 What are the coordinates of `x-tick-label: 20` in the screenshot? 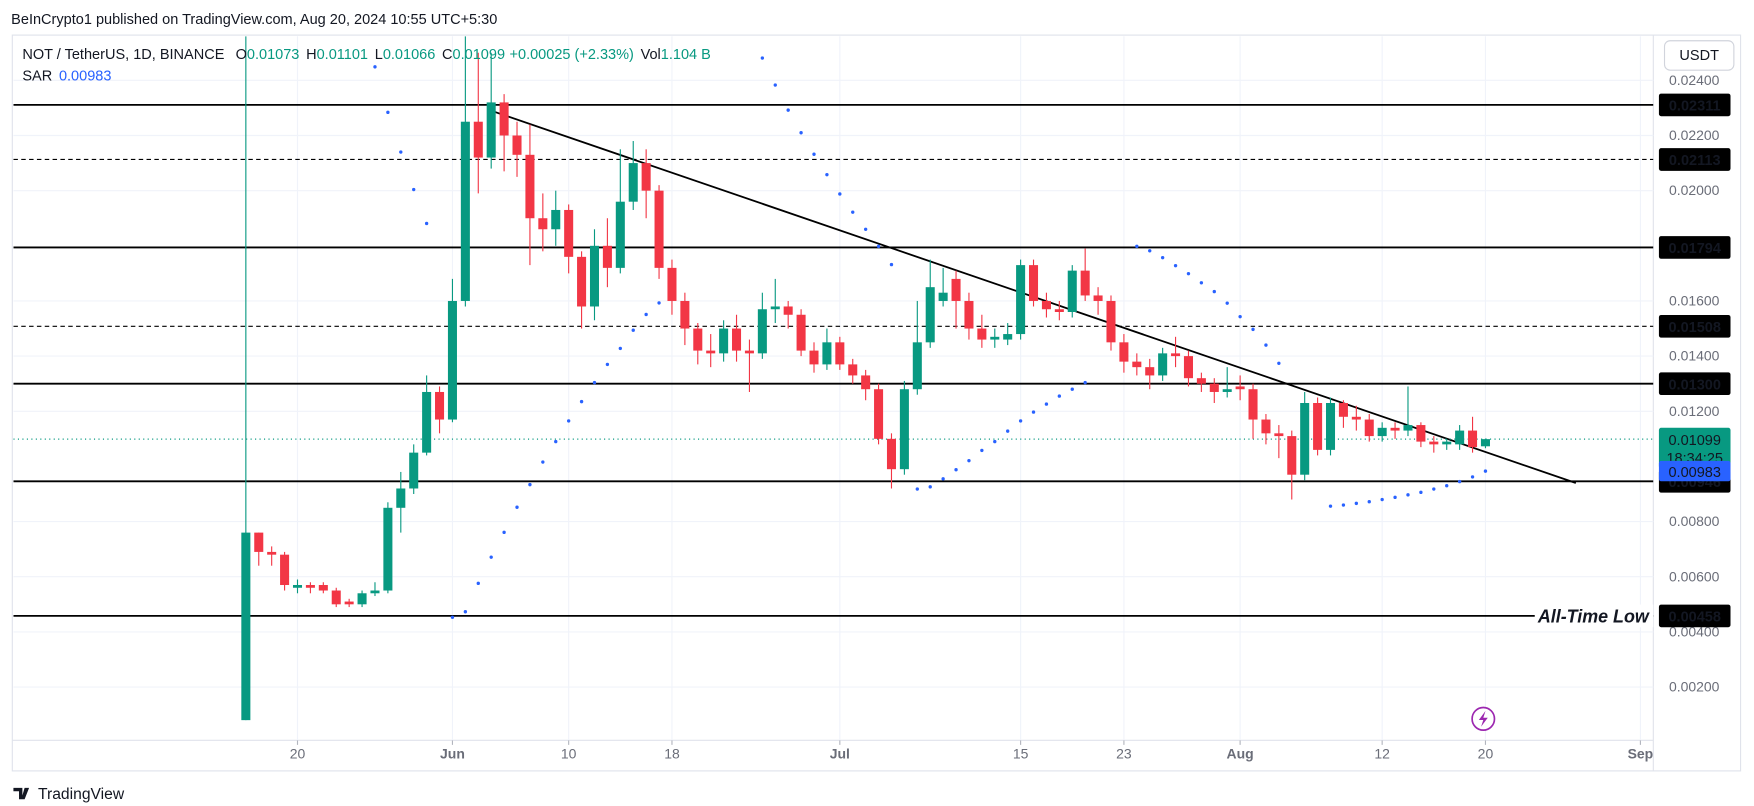 It's located at (1486, 753).